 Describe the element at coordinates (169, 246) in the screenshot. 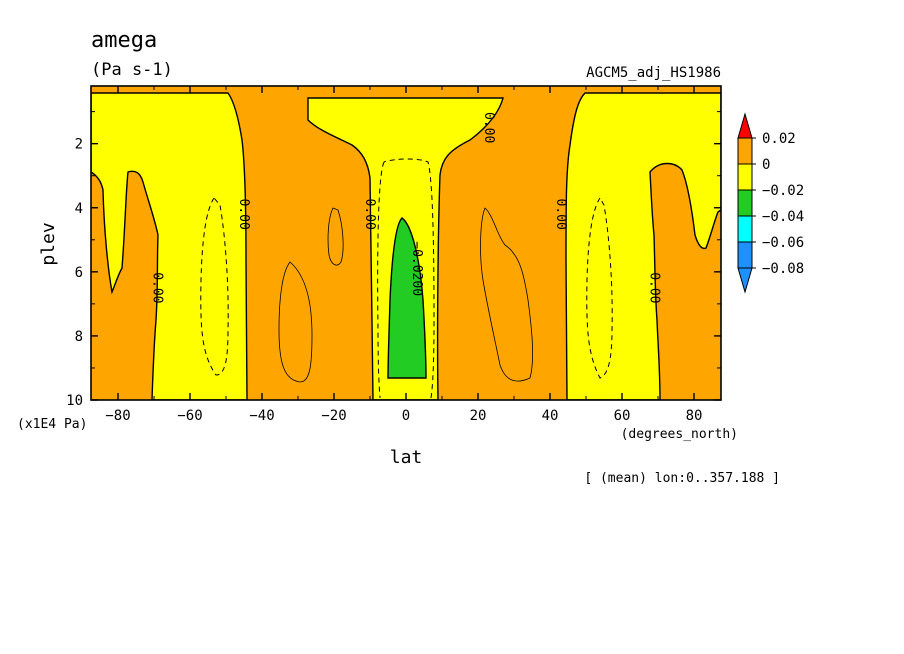

I see `region-yellow-sh` at that location.